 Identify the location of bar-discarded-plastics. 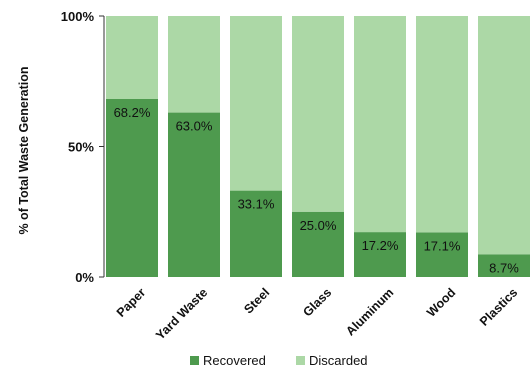
(504, 135).